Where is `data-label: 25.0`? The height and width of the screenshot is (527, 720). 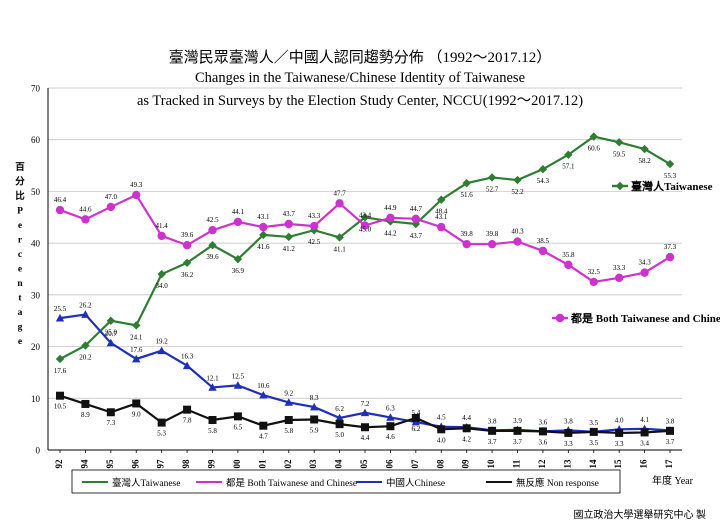
data-label: 25.0 is located at coordinates (111, 333).